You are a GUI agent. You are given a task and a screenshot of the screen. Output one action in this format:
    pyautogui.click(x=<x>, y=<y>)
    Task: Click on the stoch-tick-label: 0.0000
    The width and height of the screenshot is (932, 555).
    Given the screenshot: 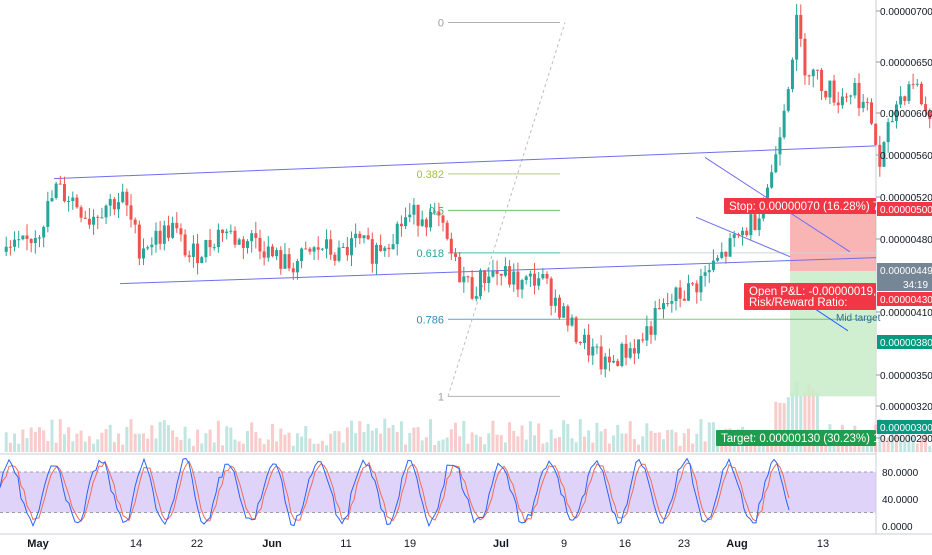 What is the action you would take?
    pyautogui.click(x=897, y=527)
    